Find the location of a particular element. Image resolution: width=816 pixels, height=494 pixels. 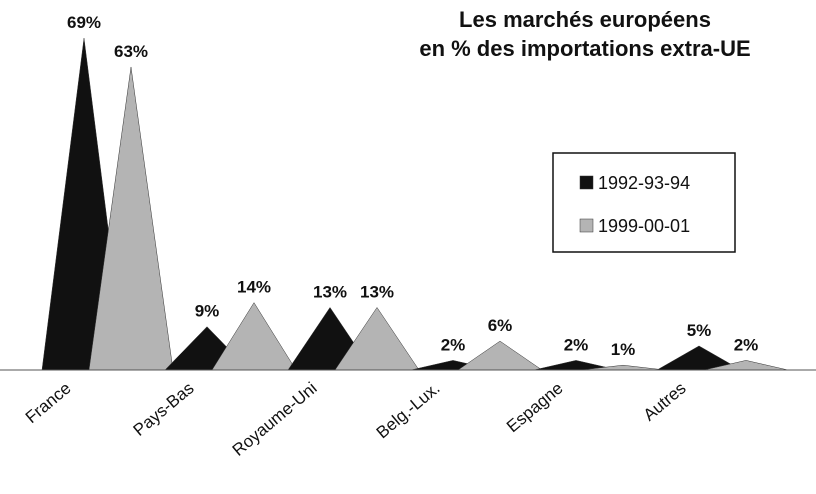

x-tick-label: Belg.-Lux. is located at coordinates (408, 411).